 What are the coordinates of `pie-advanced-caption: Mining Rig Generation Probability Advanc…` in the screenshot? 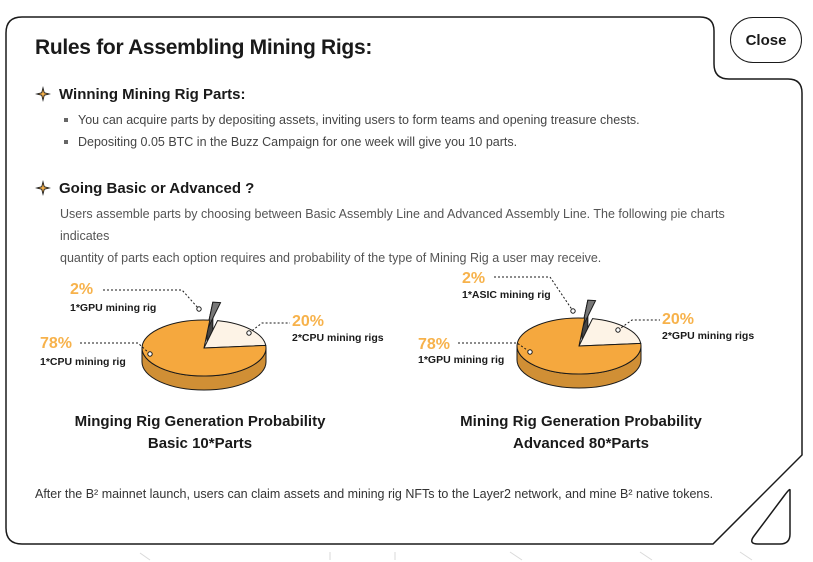 It's located at (581, 433).